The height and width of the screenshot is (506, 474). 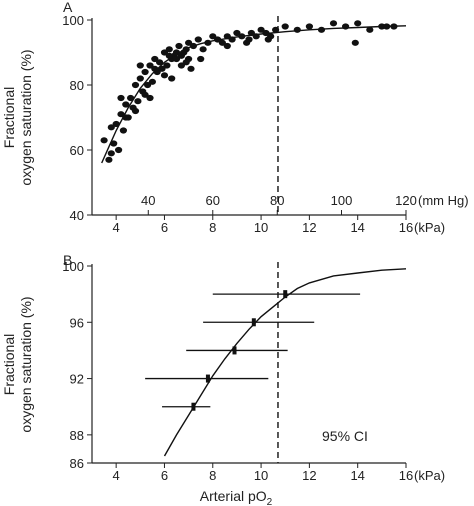 I want to click on mmhg-tick-label: 100, so click(x=342, y=200).